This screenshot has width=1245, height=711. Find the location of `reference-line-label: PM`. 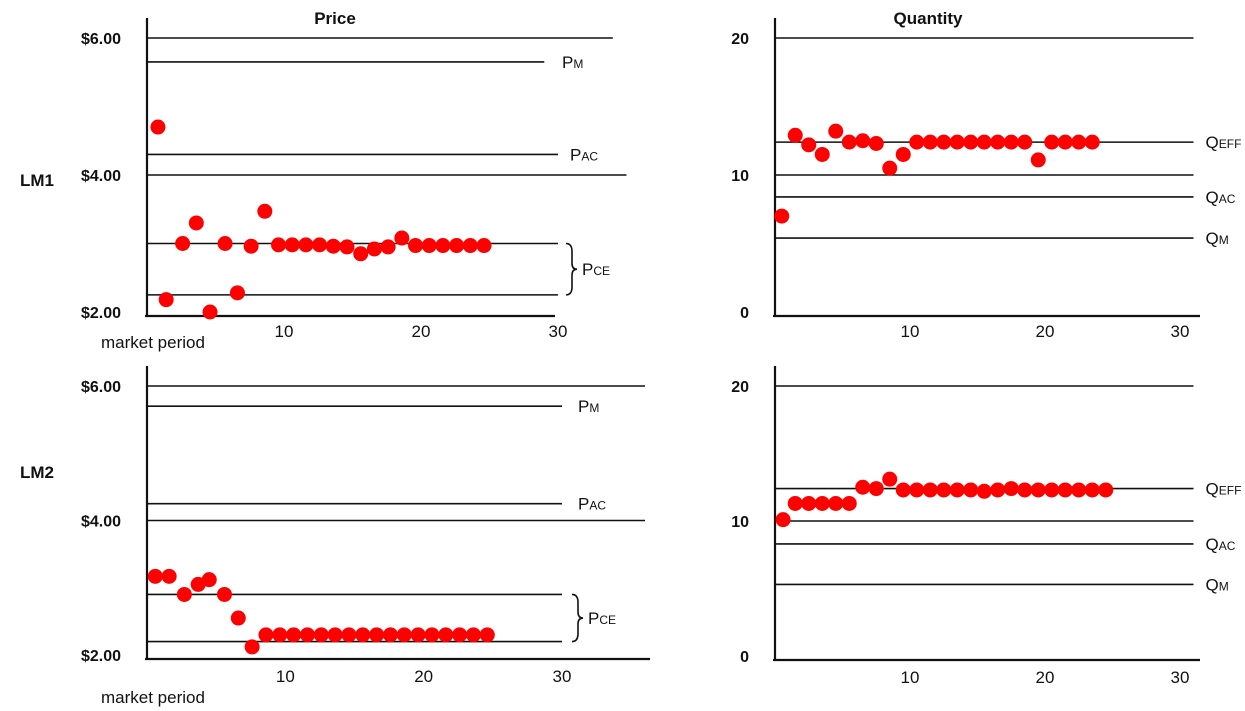

reference-line-label: PM is located at coordinates (572, 62).